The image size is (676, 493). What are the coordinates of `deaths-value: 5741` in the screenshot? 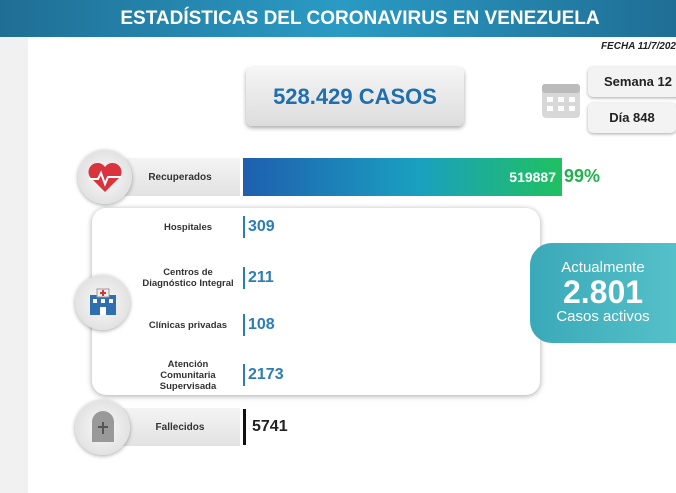 It's located at (270, 426).